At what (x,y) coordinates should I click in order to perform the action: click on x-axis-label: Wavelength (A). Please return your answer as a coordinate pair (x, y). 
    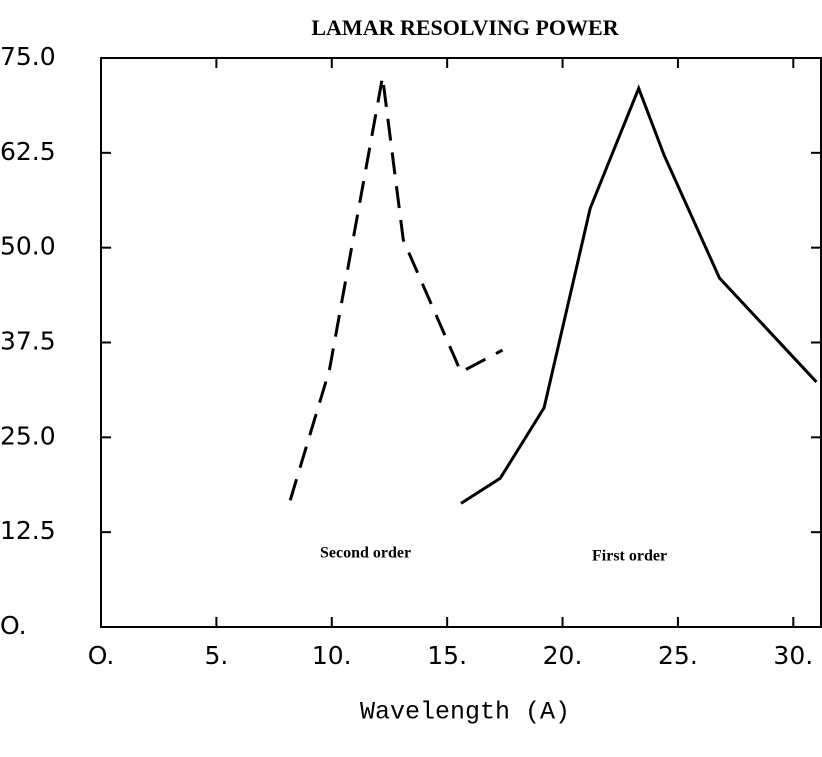
    Looking at the image, I should click on (465, 712).